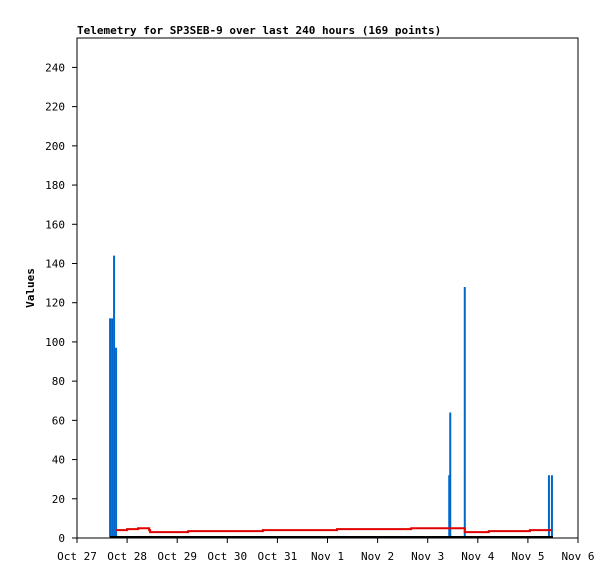 This screenshot has width=615, height=579. What do you see at coordinates (55, 263) in the screenshot?
I see `y-tick-label: 140` at bounding box center [55, 263].